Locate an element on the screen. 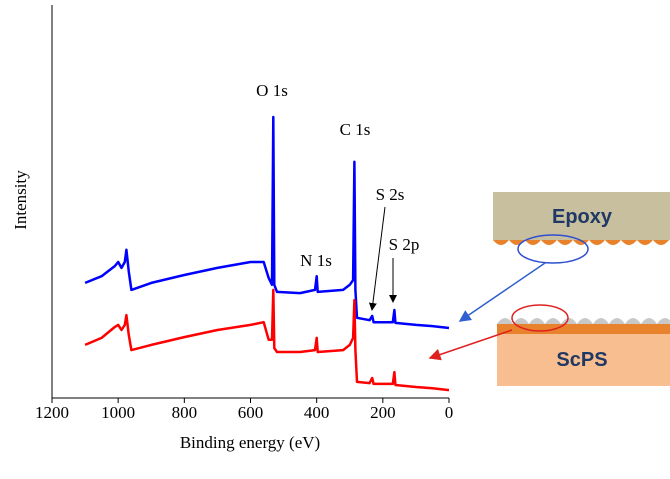  epoxy-layer is located at coordinates (581, 216).